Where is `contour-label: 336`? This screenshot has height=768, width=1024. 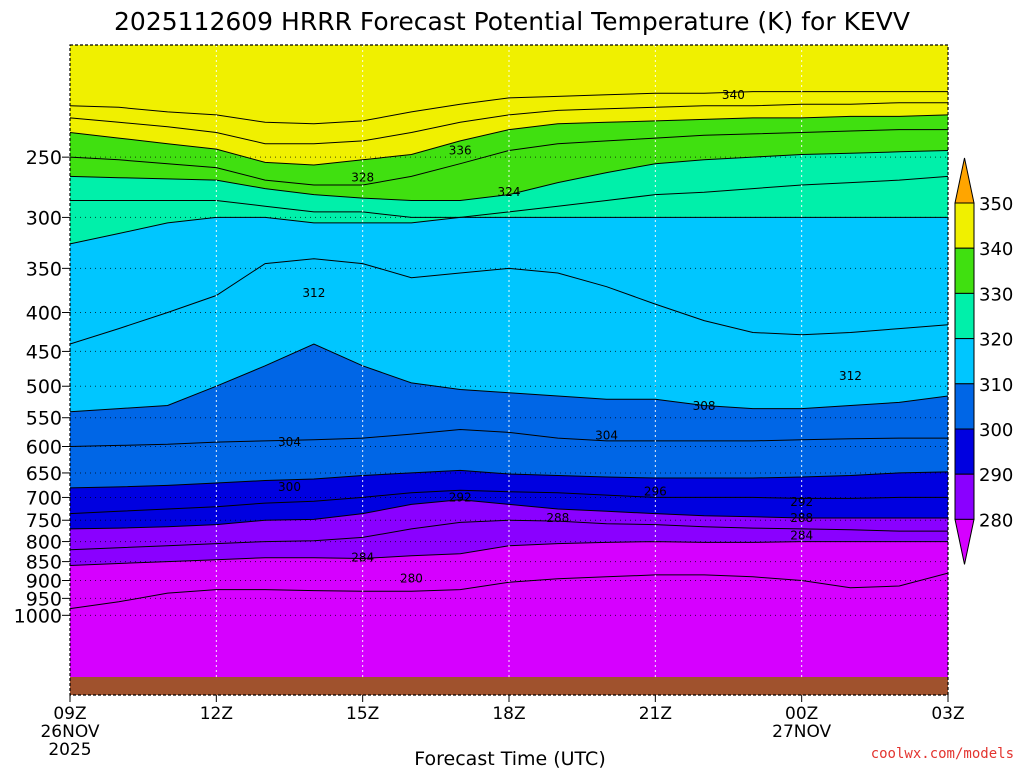 contour-label: 336 is located at coordinates (460, 150).